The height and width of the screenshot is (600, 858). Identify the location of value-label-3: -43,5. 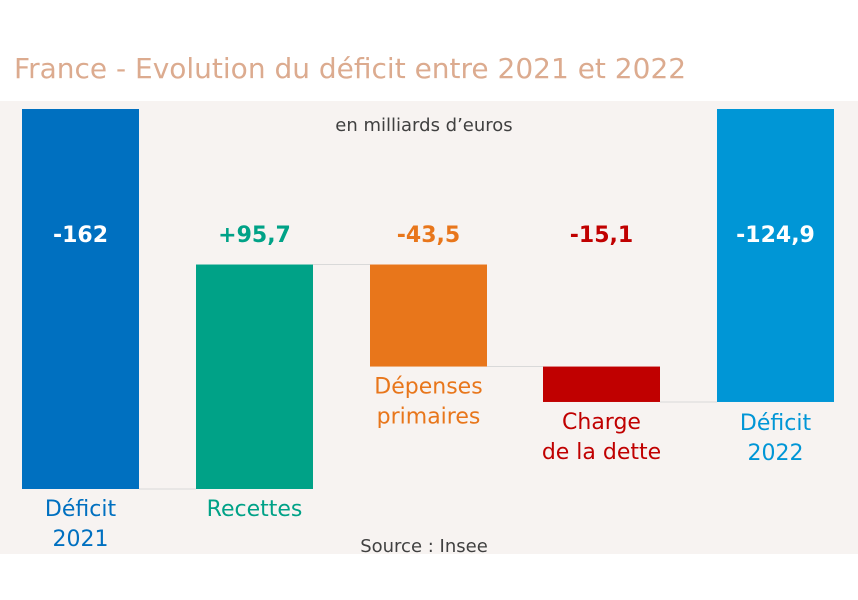
(428, 235).